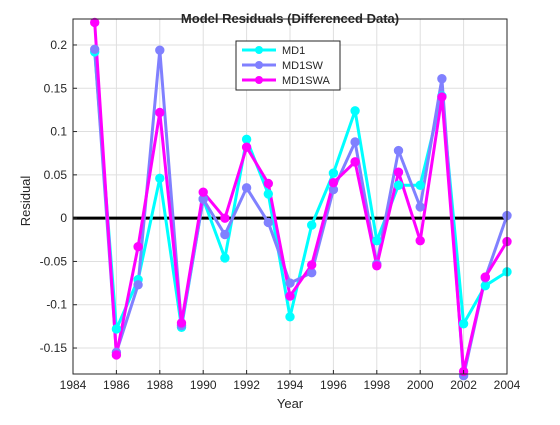 The image size is (560, 425). I want to click on y-tick-label: -0.05, so click(54, 261).